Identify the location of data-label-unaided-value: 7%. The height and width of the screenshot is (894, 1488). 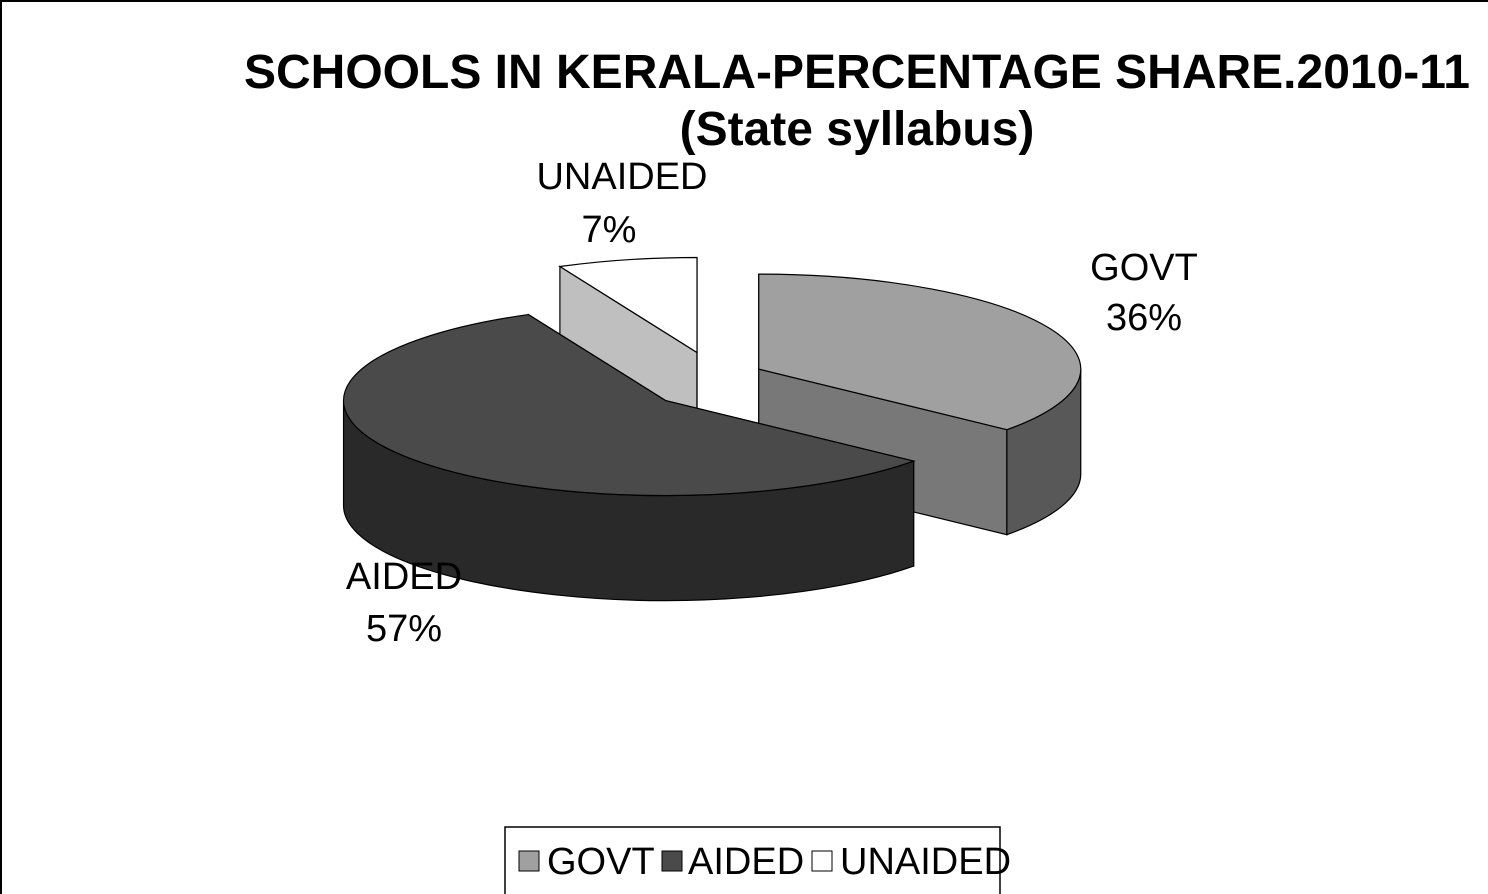
(609, 230).